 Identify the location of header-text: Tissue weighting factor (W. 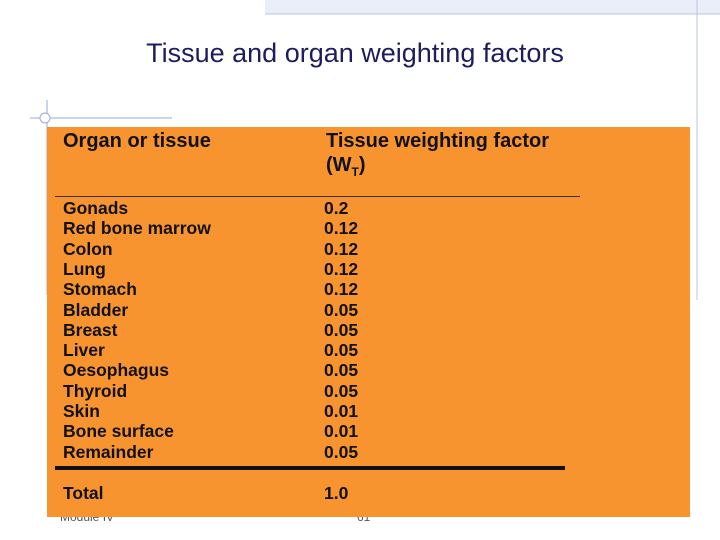
(437, 153).